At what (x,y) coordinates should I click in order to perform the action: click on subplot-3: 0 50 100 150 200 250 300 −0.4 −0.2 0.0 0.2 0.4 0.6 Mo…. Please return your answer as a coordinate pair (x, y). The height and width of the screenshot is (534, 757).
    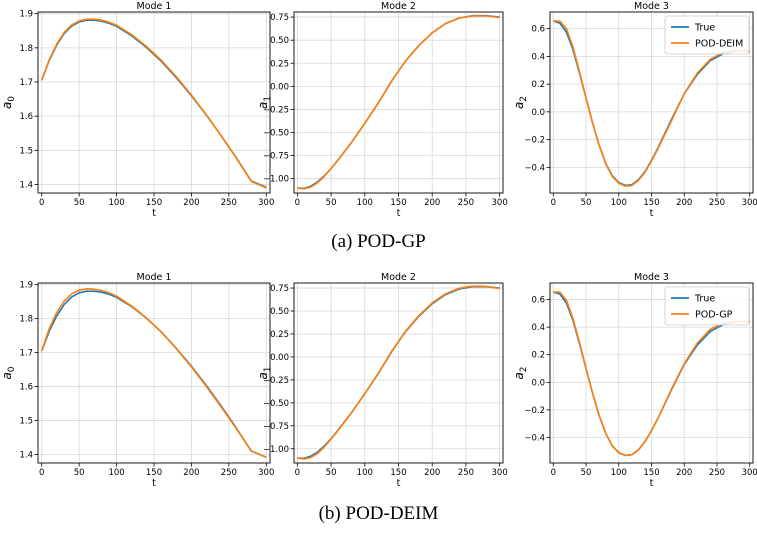
    Looking at the image, I should click on (634, 110).